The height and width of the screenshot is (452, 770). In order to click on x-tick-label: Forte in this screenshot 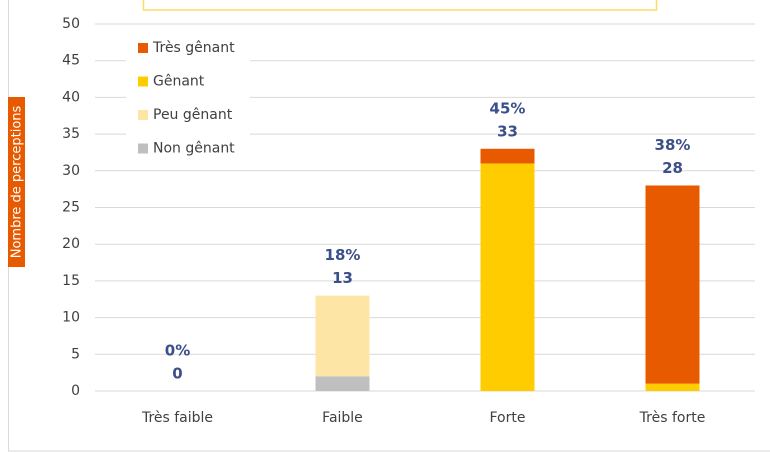, I will do `click(508, 418)`.